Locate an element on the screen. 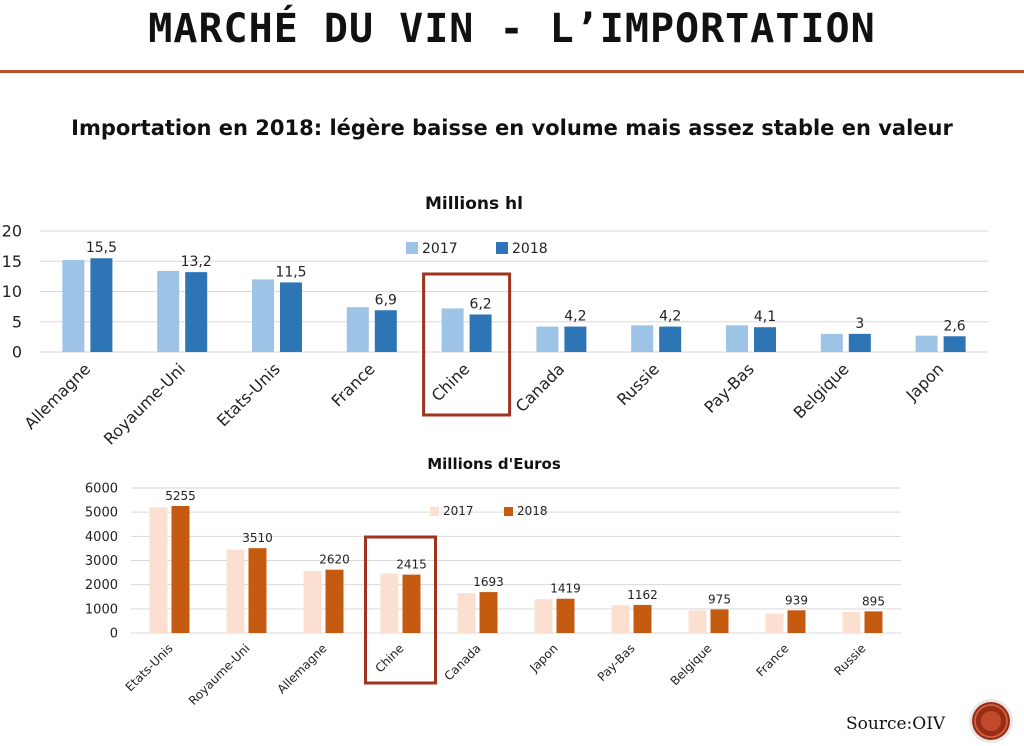 This screenshot has height=746, width=1024. data-label: 15,5 is located at coordinates (101, 248).